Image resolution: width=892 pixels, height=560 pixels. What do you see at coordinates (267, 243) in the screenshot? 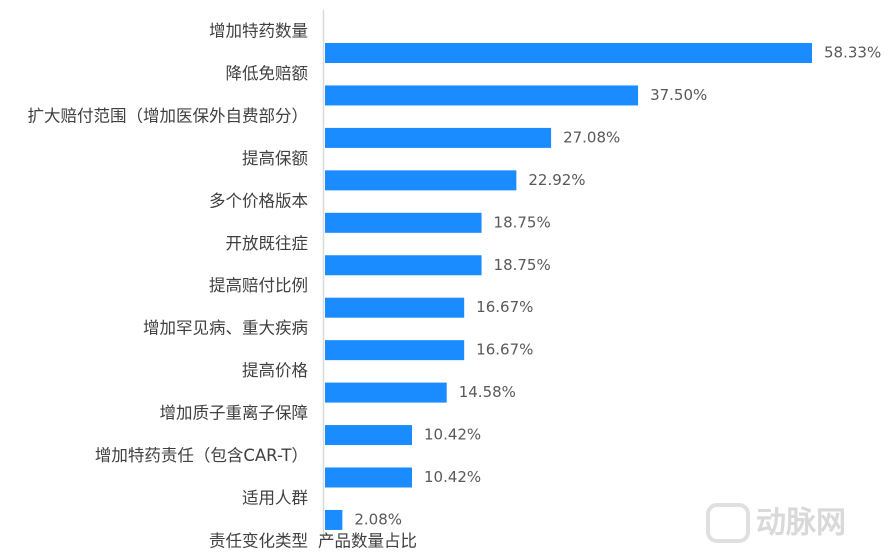
I see `category-label: 开放既往症` at bounding box center [267, 243].